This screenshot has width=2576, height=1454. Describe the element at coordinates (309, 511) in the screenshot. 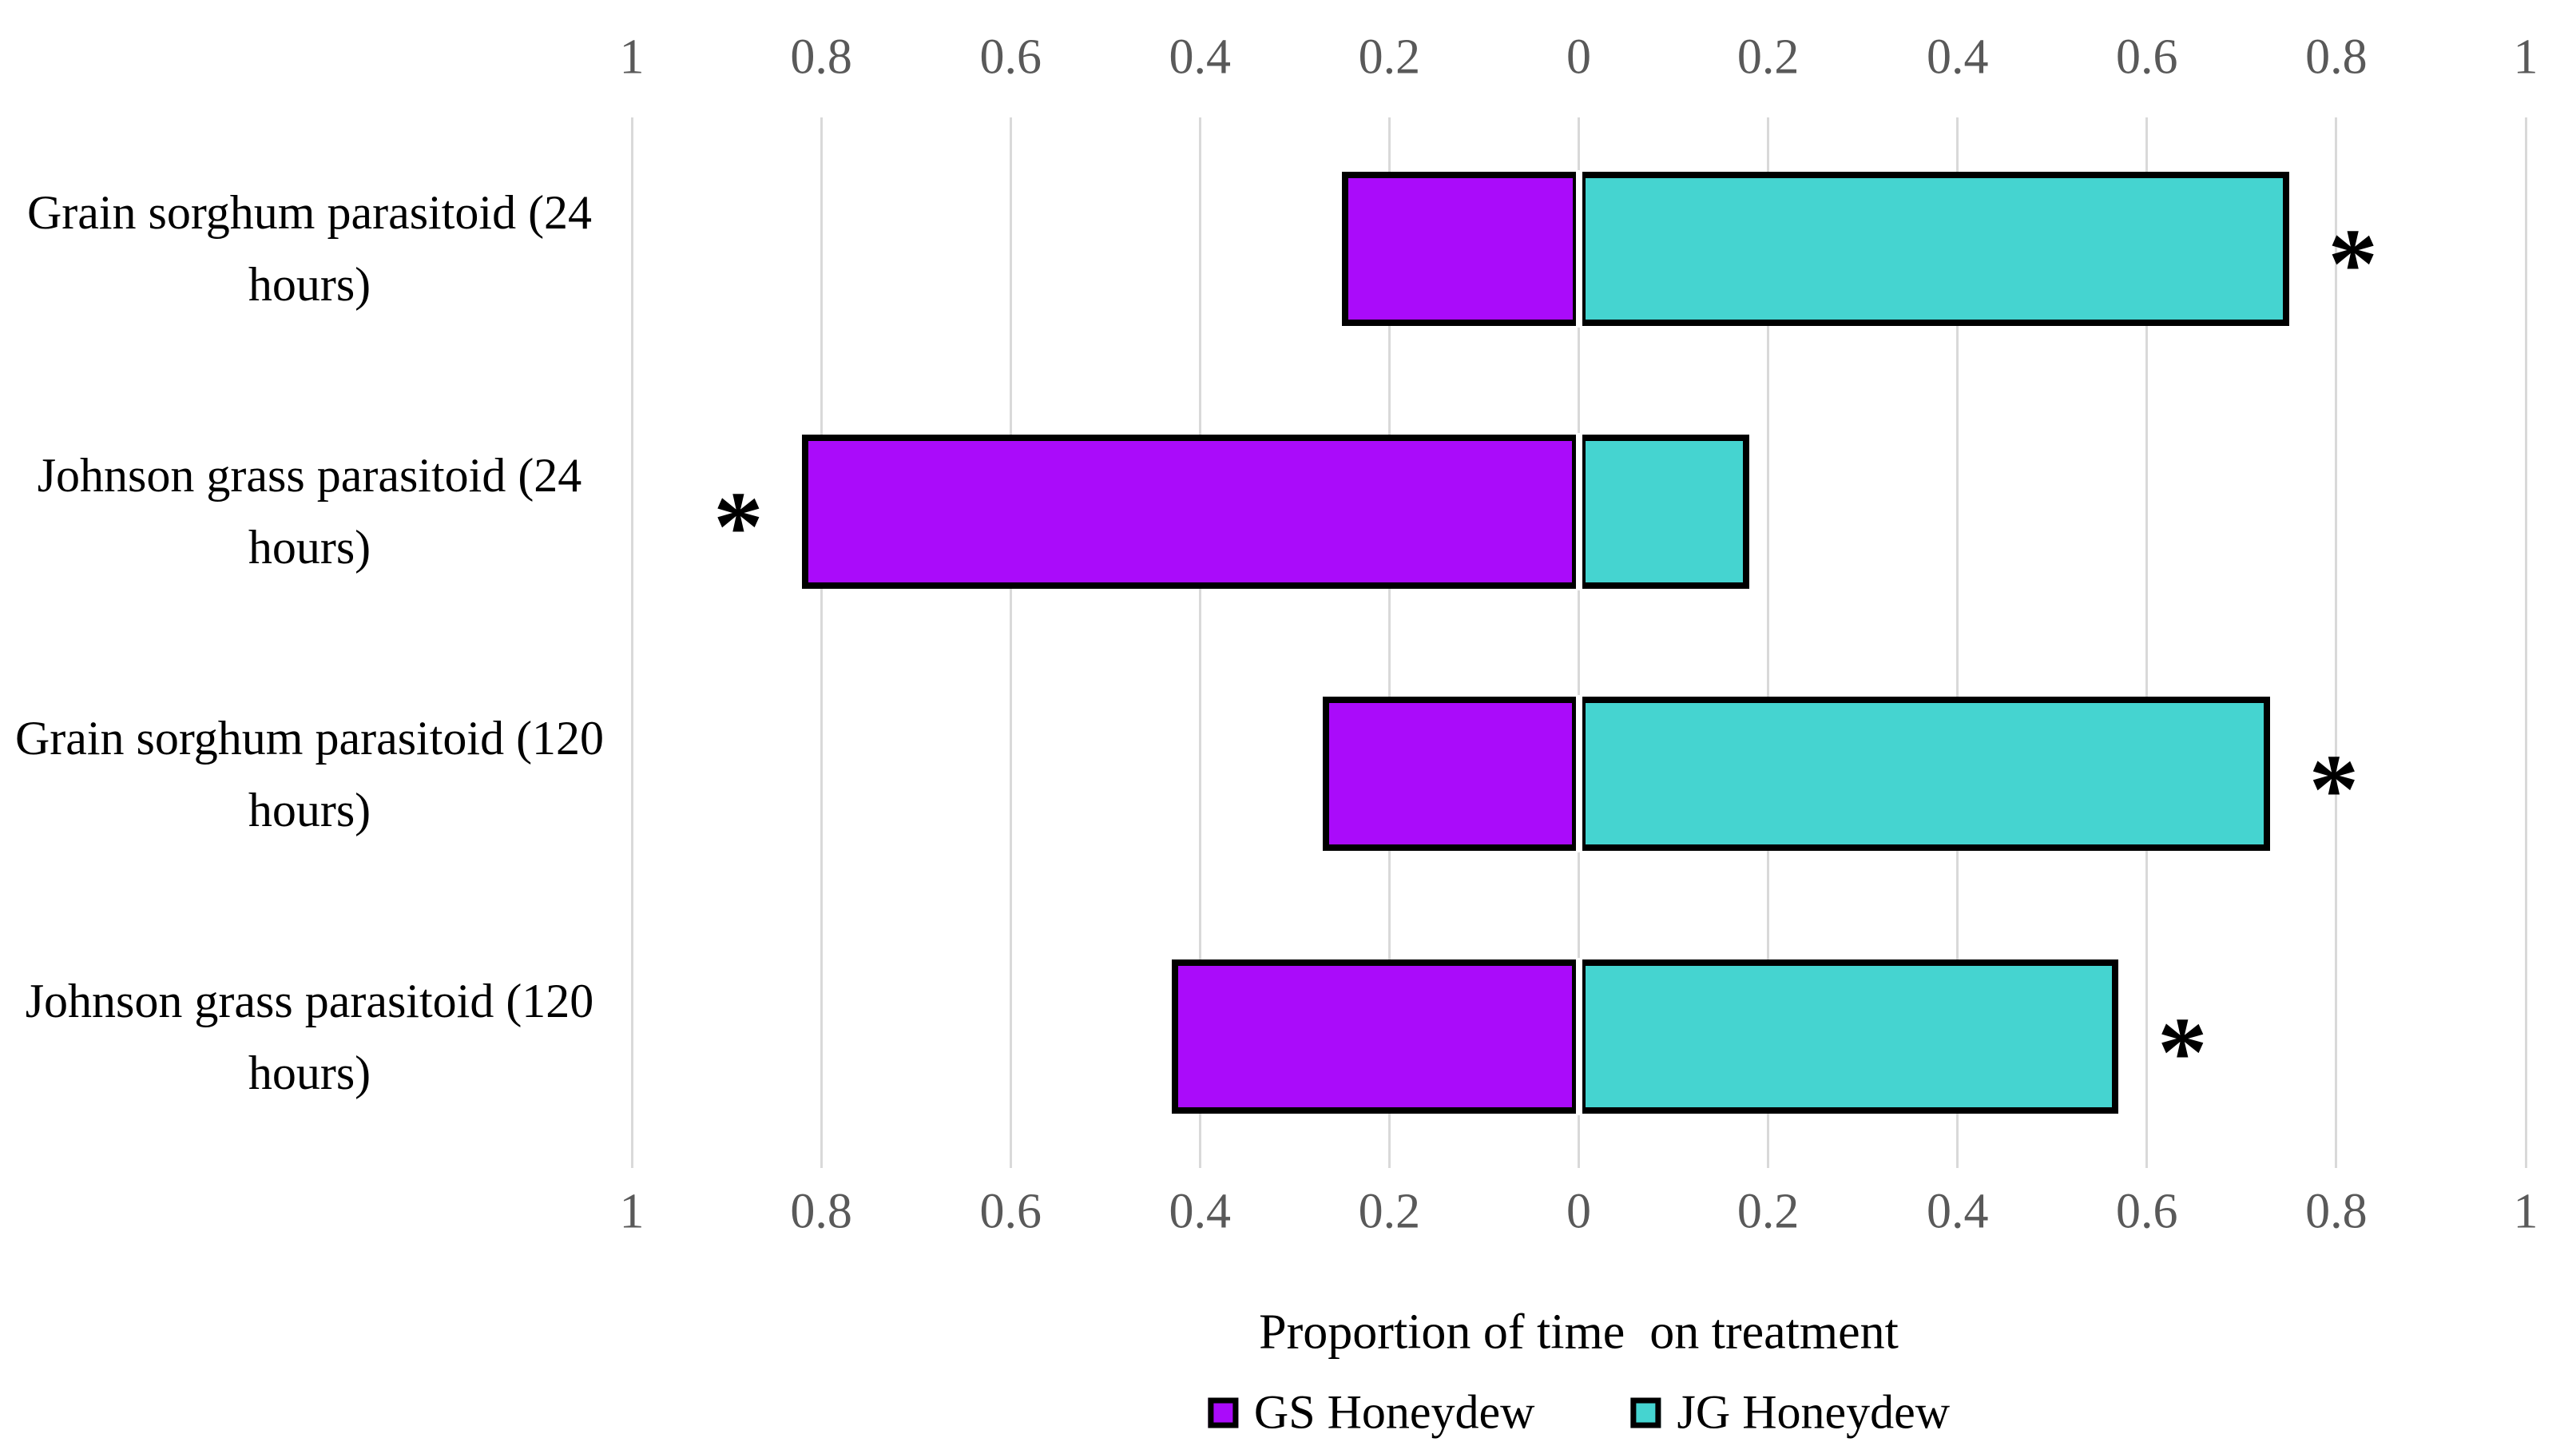

I see `category-label: Johnson grass parasitoid (24 hours)` at that location.